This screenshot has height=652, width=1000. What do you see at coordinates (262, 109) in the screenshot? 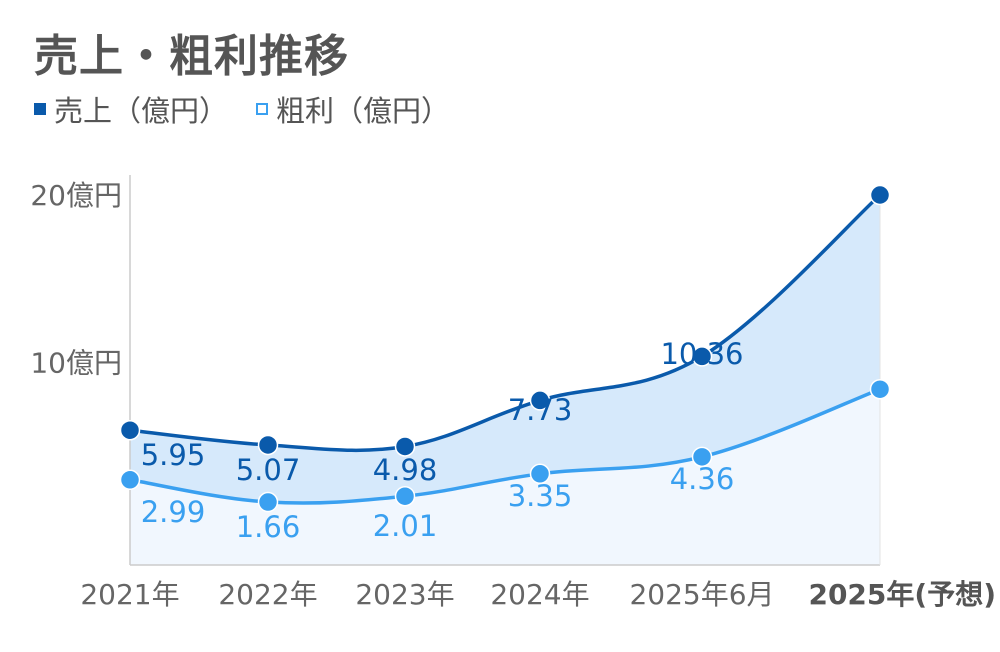
I see `legend-swatch-gross-profit` at bounding box center [262, 109].